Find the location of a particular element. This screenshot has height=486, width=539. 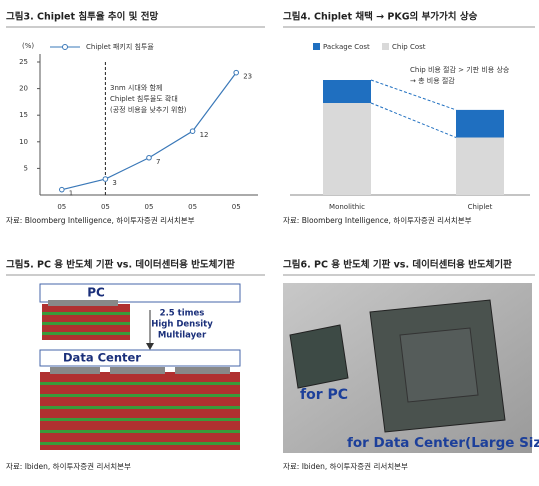

note: 2.5 times is located at coordinates (182, 314).